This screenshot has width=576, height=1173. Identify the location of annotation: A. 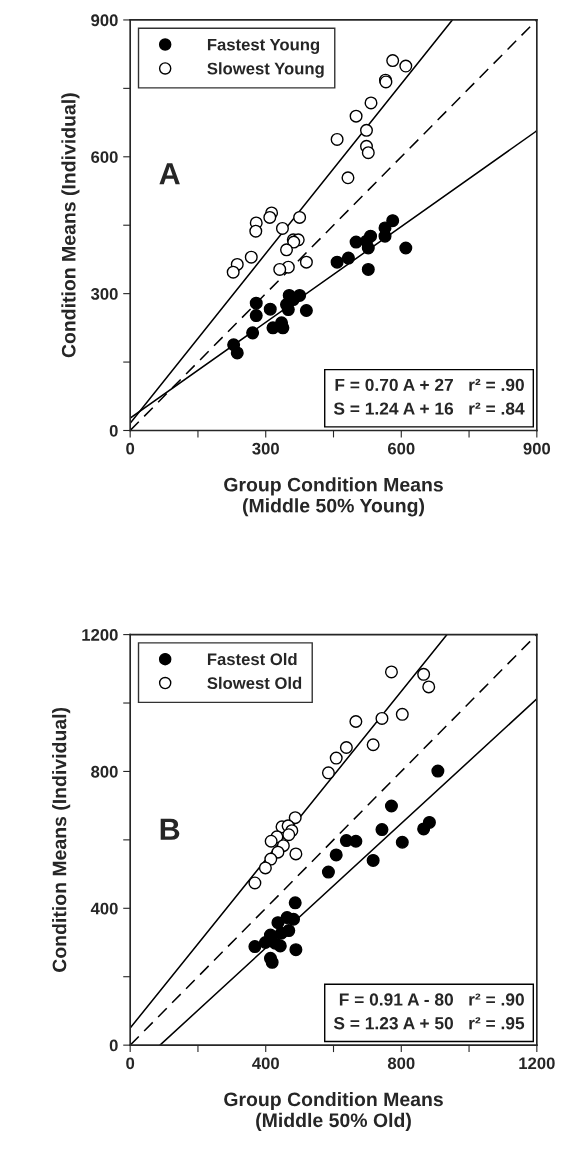
(169, 174).